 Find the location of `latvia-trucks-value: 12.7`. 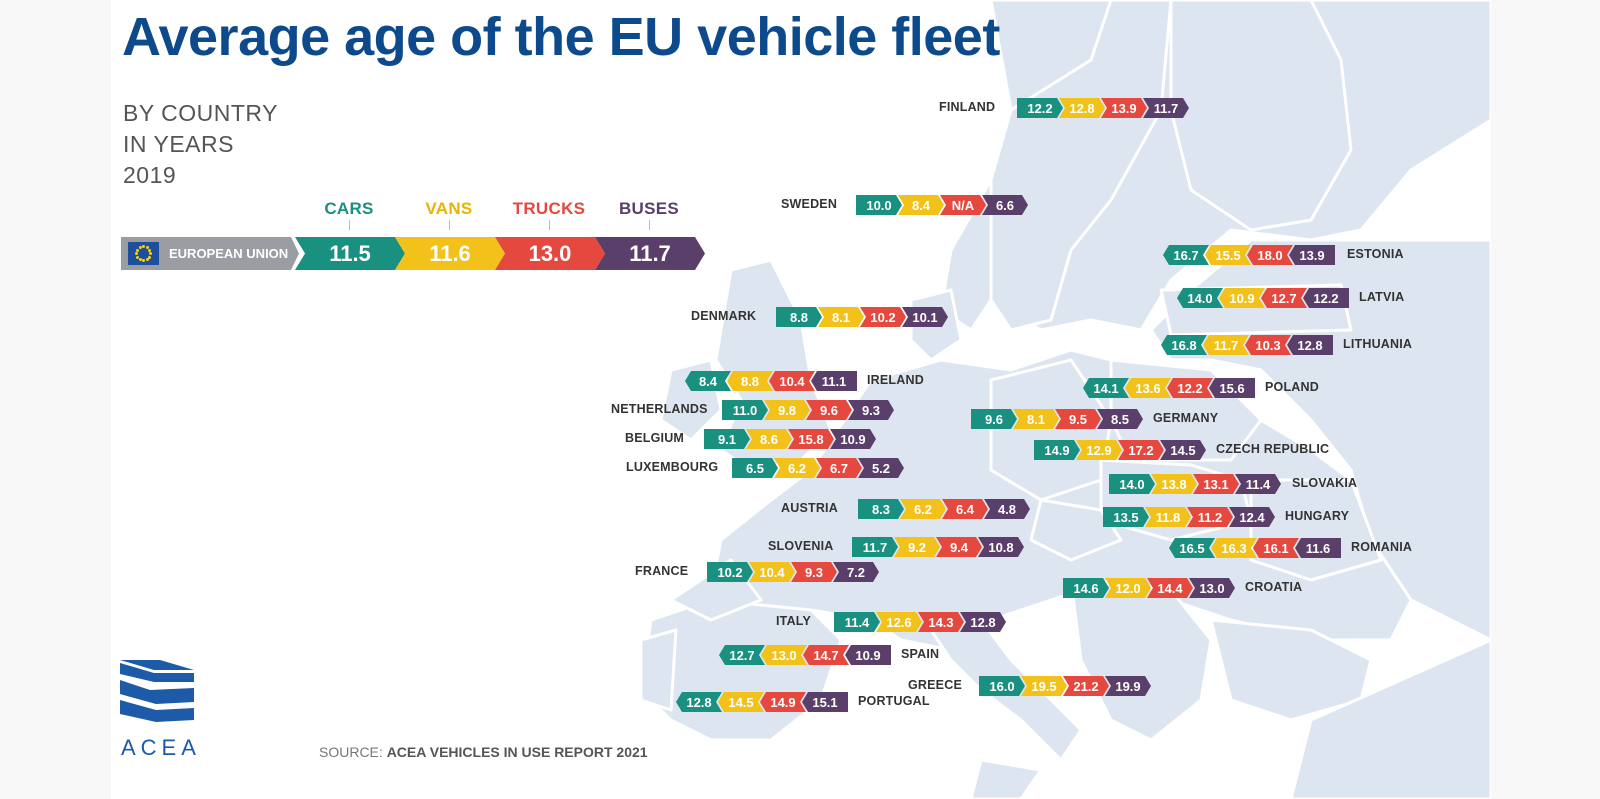

latvia-trucks-value: 12.7 is located at coordinates (1284, 298).